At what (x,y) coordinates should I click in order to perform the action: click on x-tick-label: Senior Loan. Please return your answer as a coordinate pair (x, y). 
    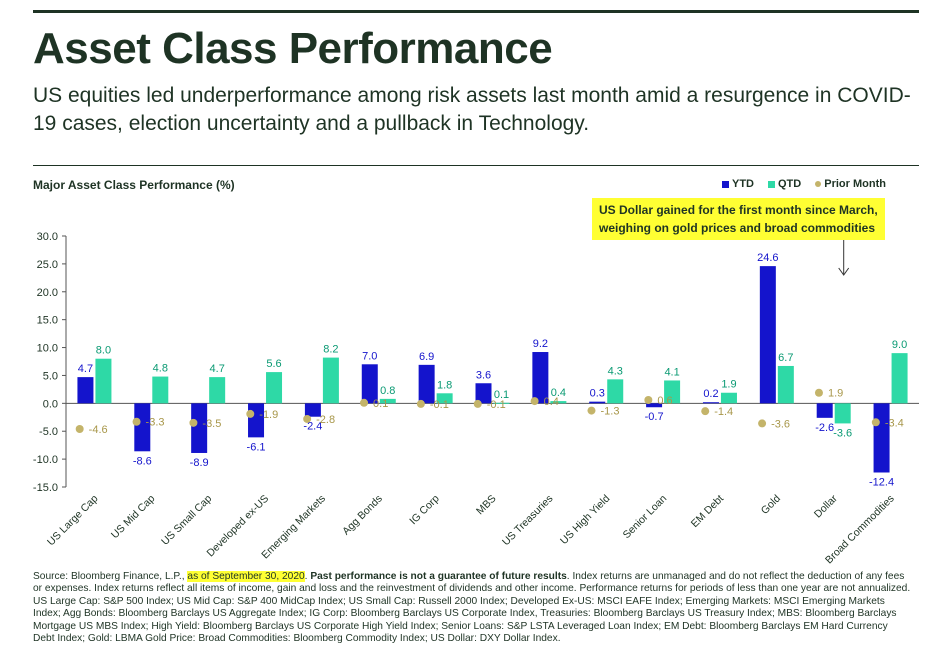
    Looking at the image, I should click on (645, 517).